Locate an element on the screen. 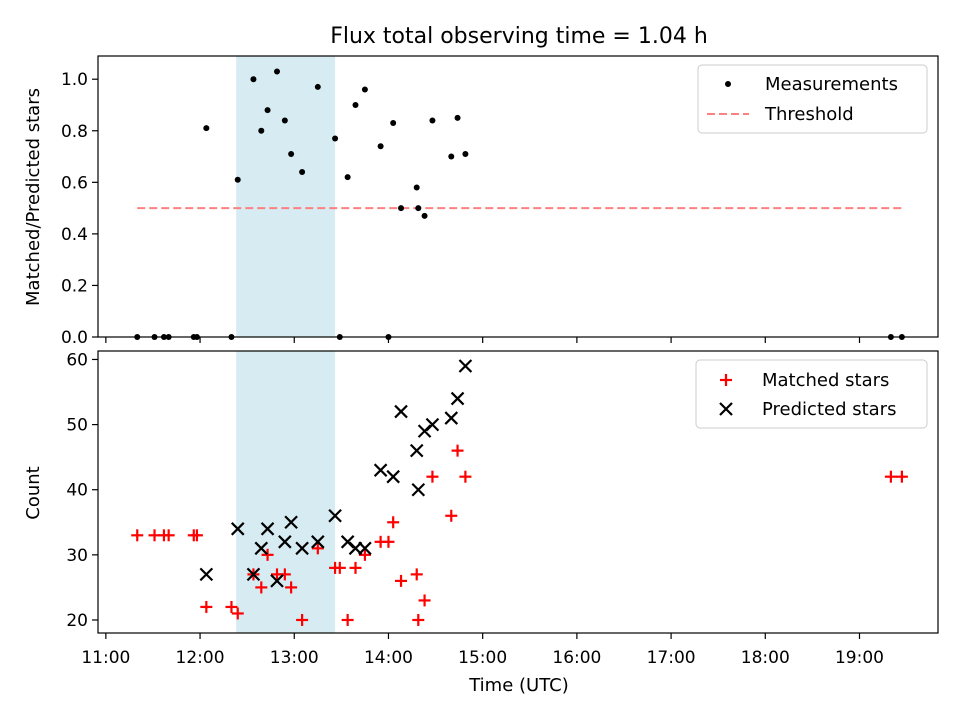 This screenshot has height=724, width=960. bottom-xtick-label: 13:00 is located at coordinates (294, 658).